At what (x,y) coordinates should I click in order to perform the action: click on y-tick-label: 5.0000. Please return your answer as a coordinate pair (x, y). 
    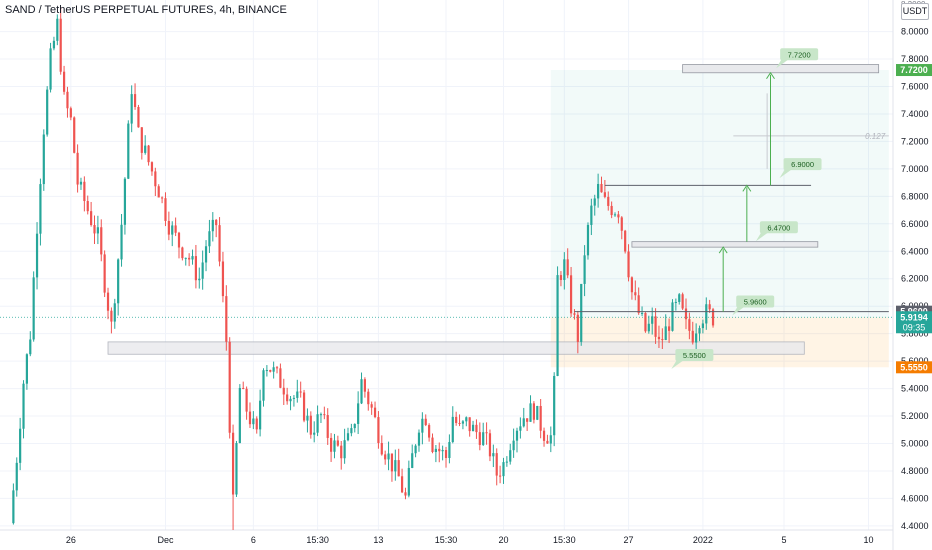
    Looking at the image, I should click on (915, 443).